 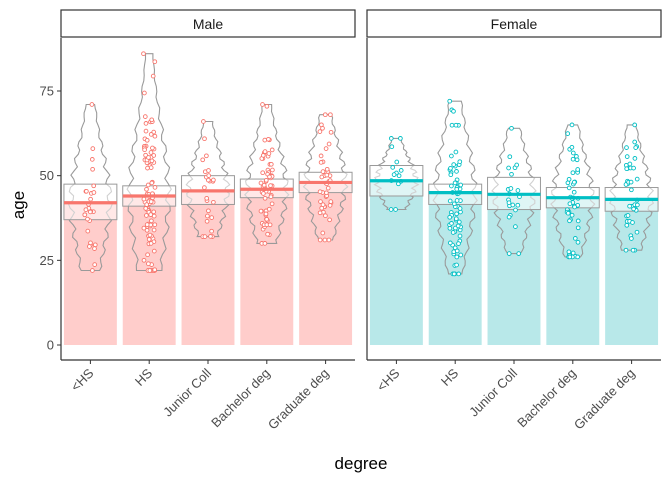 I want to click on x-tick-label: Graduate deg, so click(x=604, y=399).